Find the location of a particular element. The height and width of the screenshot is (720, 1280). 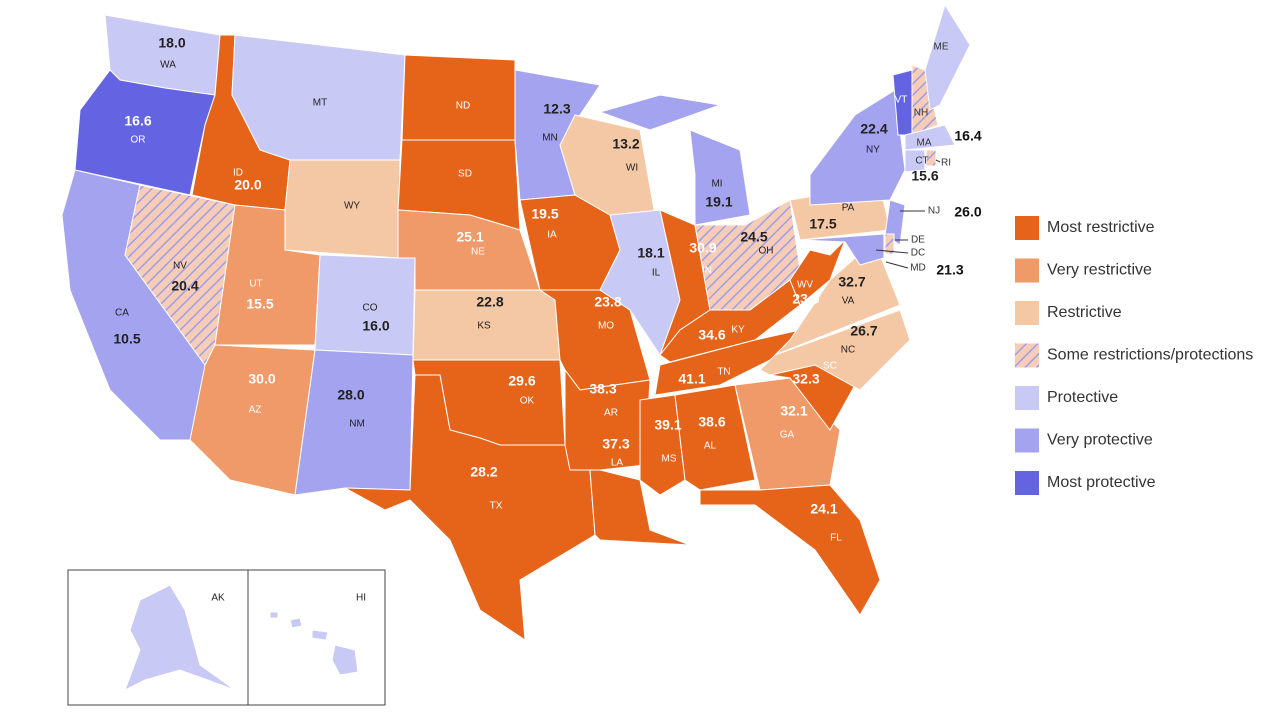

state-abbr: IL is located at coordinates (656, 273).